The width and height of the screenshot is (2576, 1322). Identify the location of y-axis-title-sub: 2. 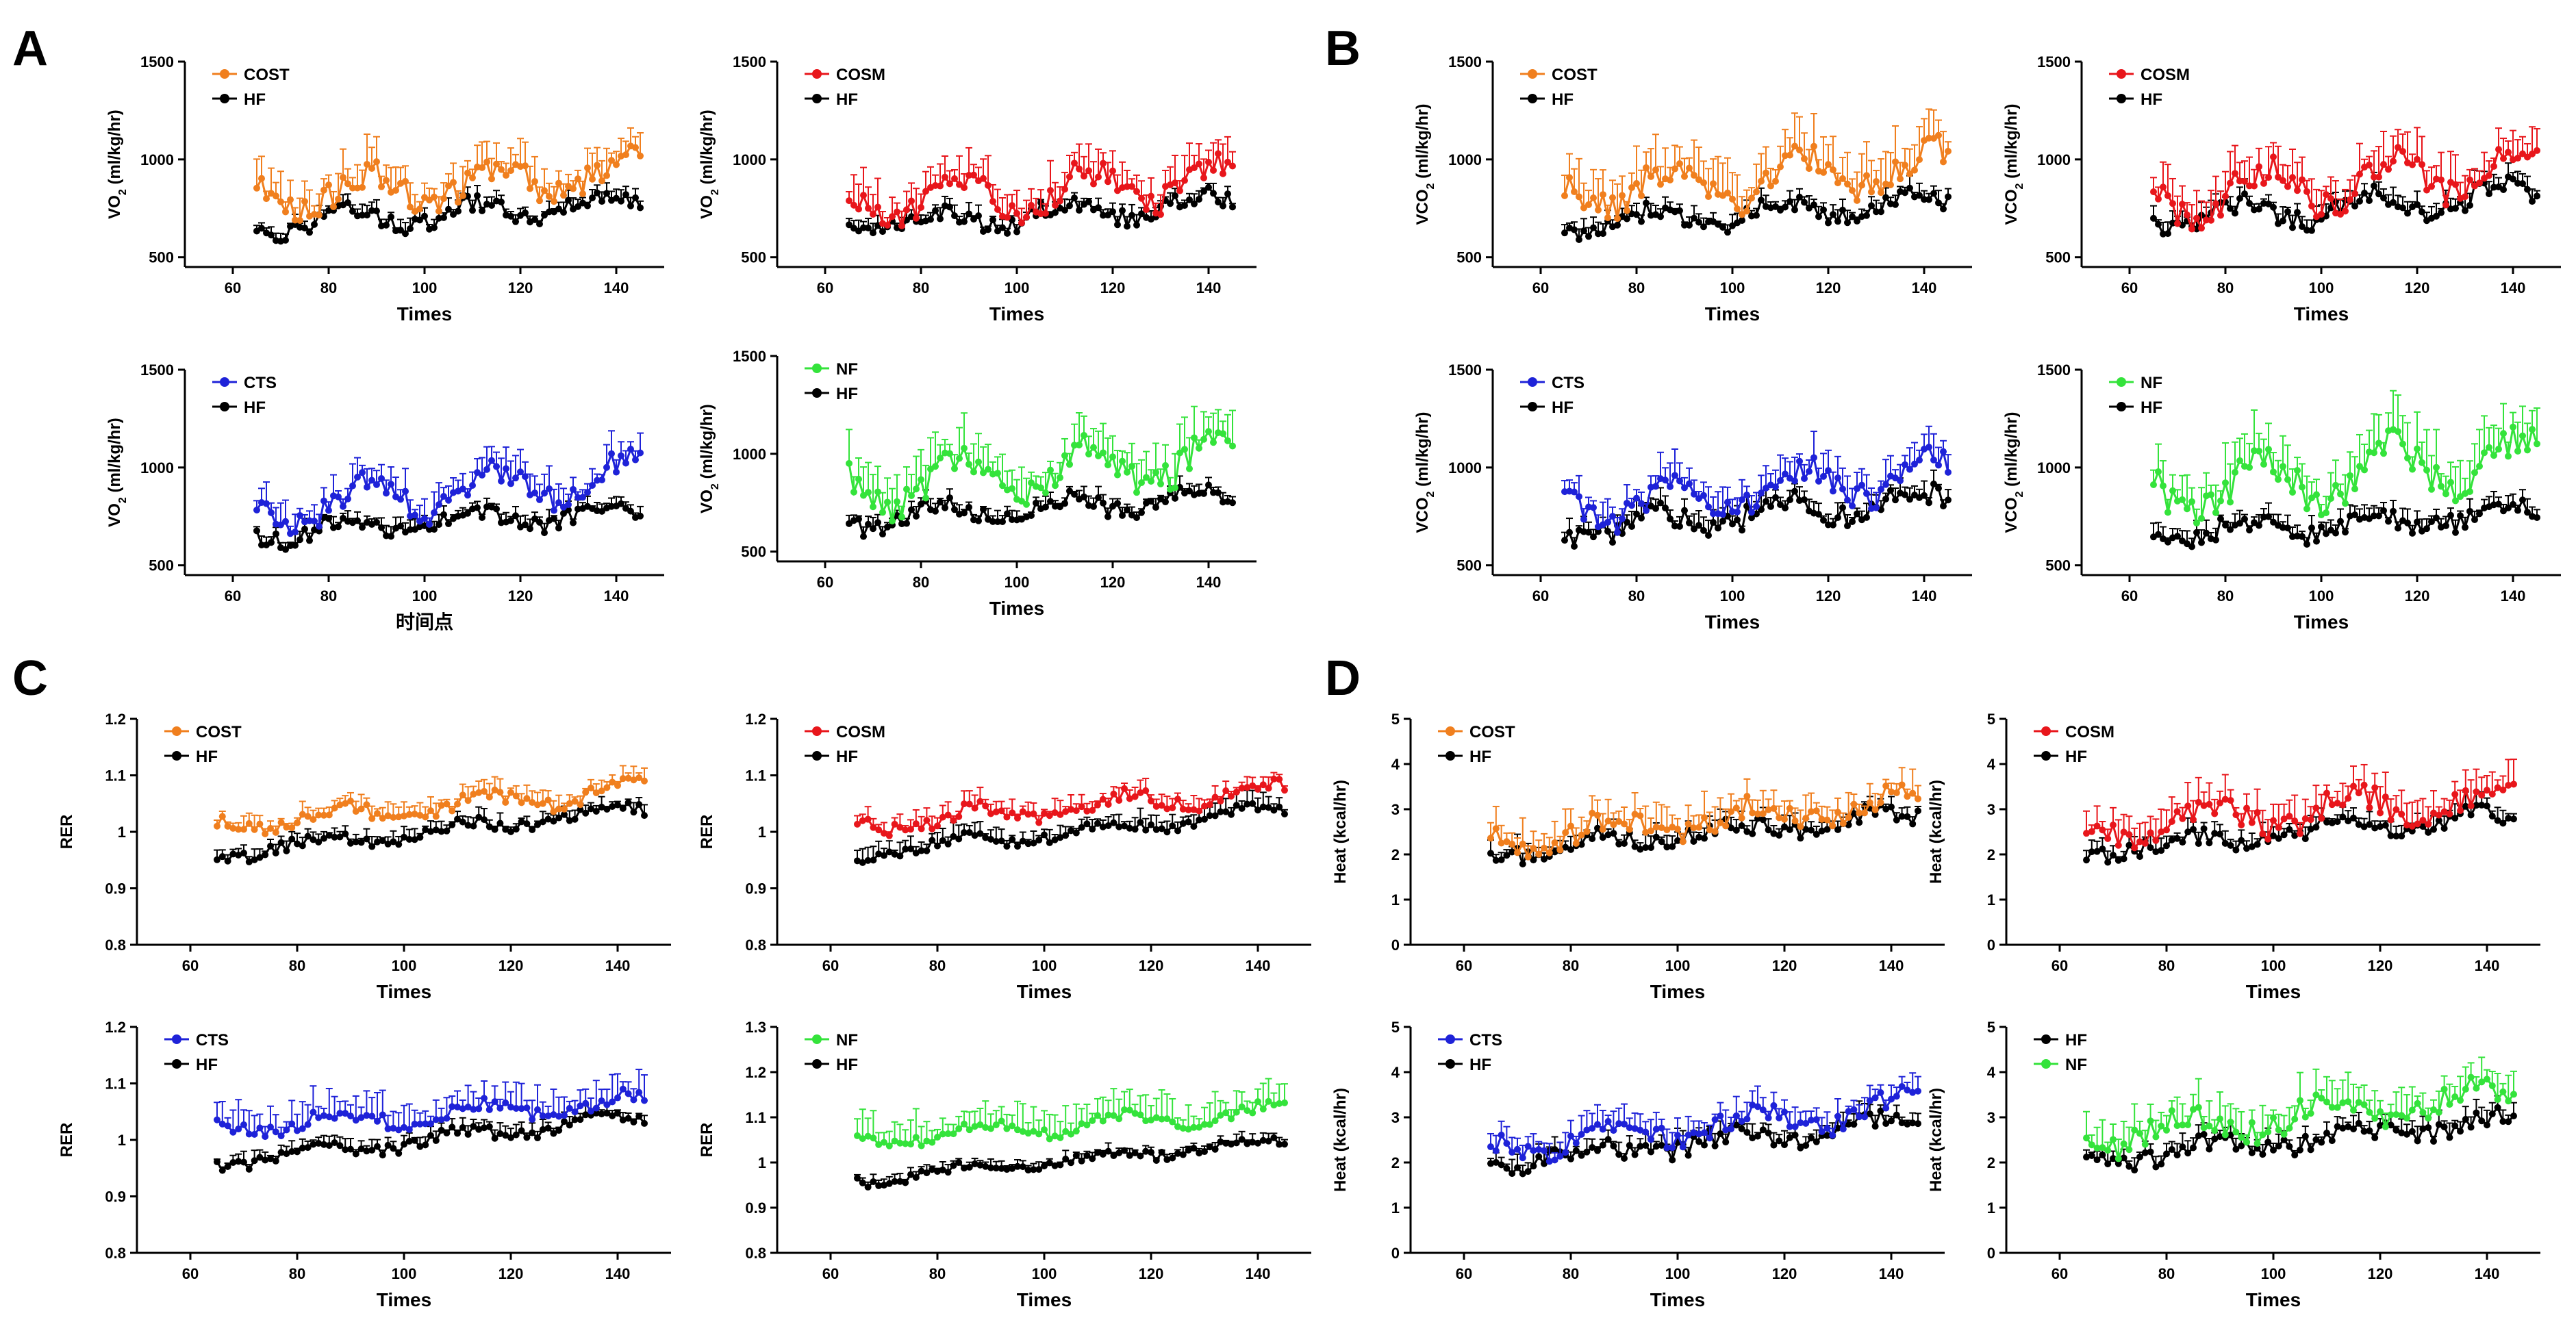
(715, 192).